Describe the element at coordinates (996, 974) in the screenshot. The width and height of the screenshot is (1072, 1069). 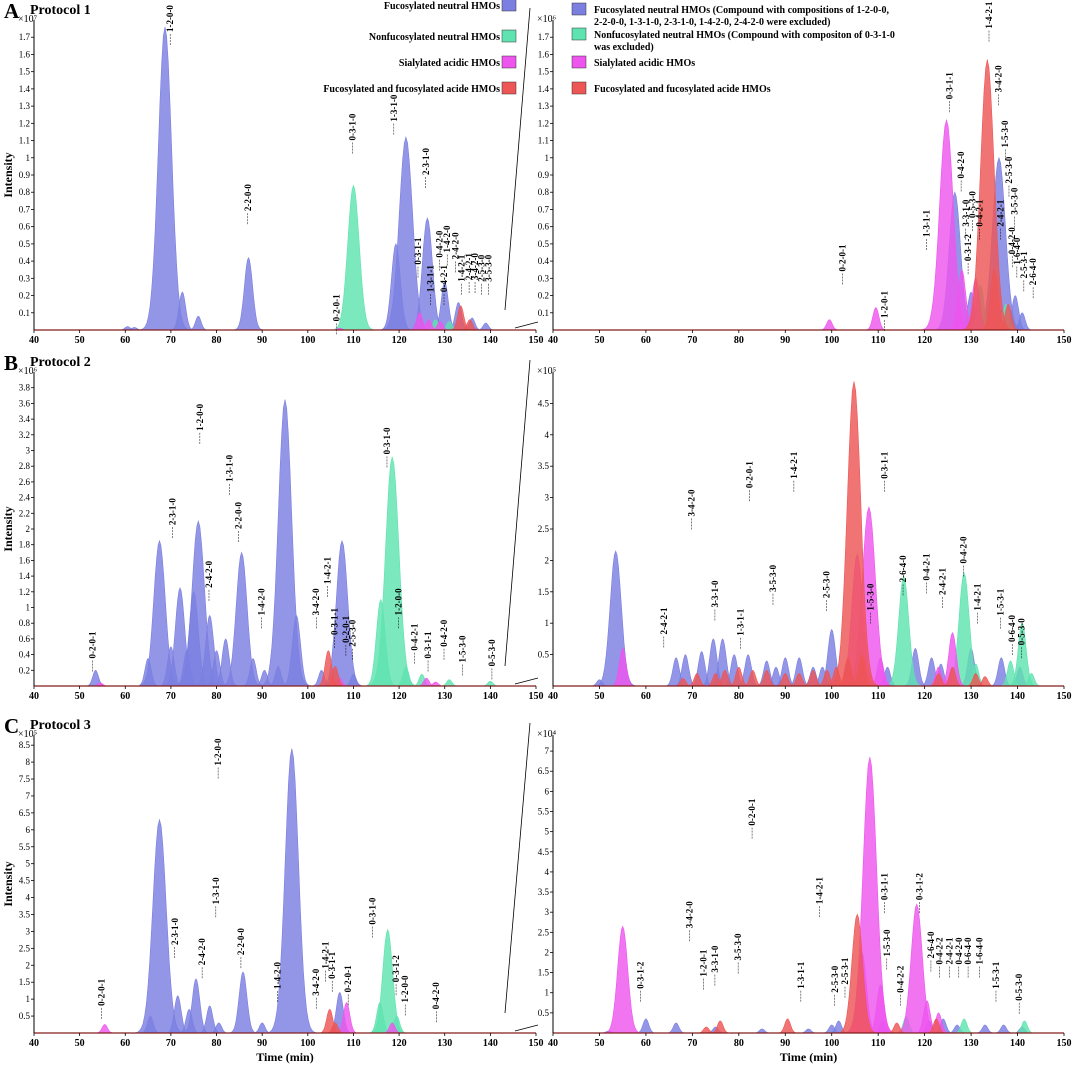
I see `peak-label: 1-5-3-1` at that location.